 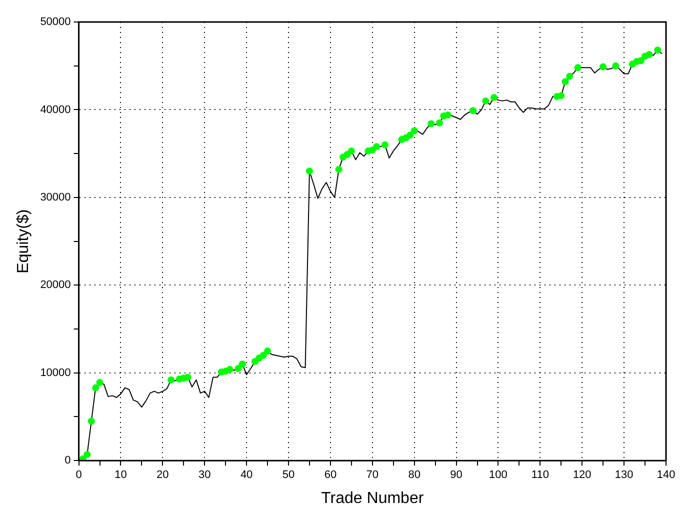 I want to click on y-tick-label: 40000, so click(x=55, y=110).